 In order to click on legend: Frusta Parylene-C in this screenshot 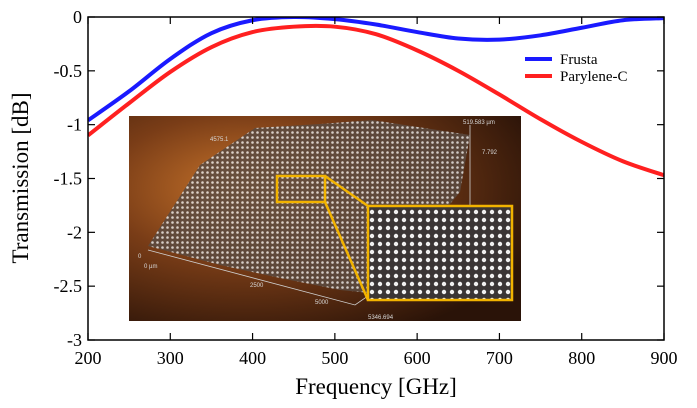, I will do `click(576, 68)`.